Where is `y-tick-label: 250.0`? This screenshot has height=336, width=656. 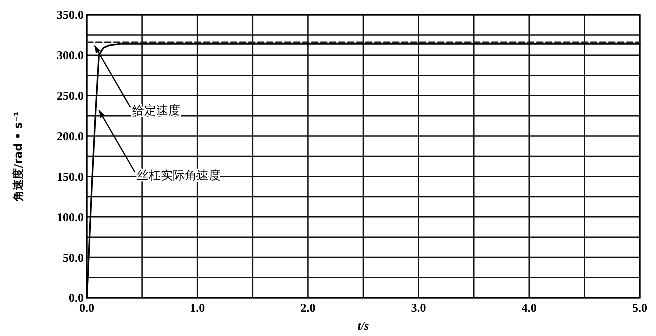
y-tick-label: 250.0 is located at coordinates (70, 96).